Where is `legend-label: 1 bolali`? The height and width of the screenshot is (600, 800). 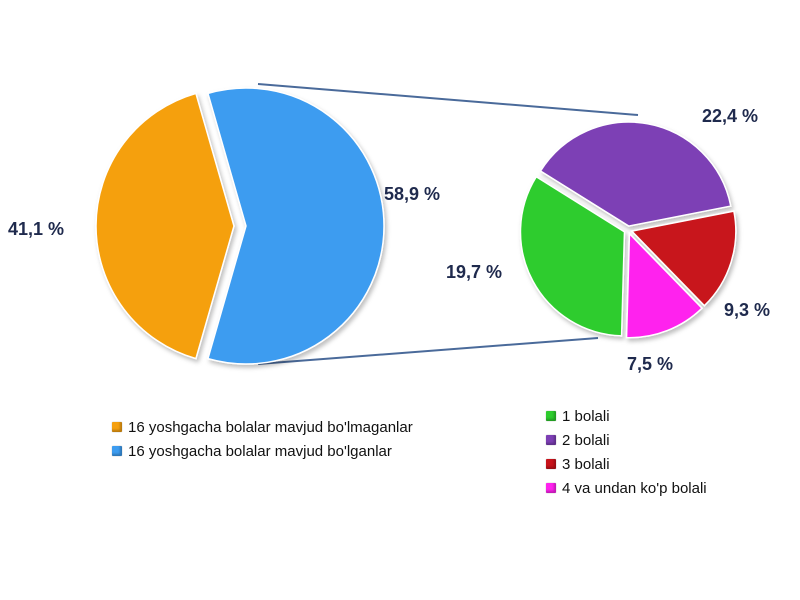 legend-label: 1 bolali is located at coordinates (586, 416).